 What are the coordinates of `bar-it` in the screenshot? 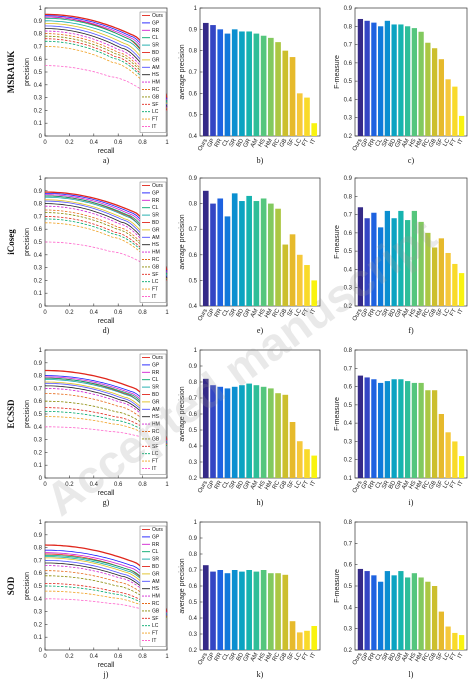 It's located at (314, 293).